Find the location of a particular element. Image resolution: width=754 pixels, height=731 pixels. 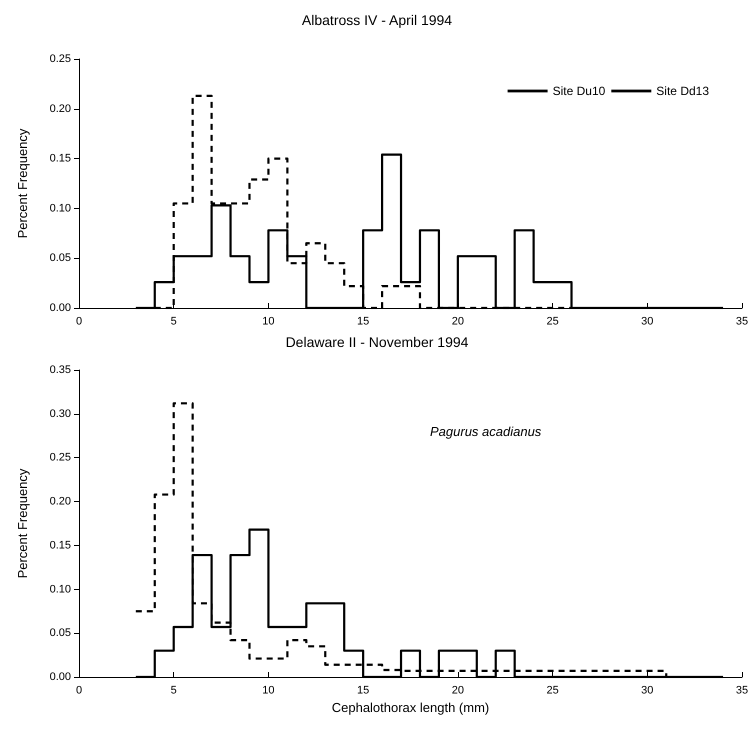

x-axis-title: Cephalothorax length (mm) is located at coordinates (411, 707).